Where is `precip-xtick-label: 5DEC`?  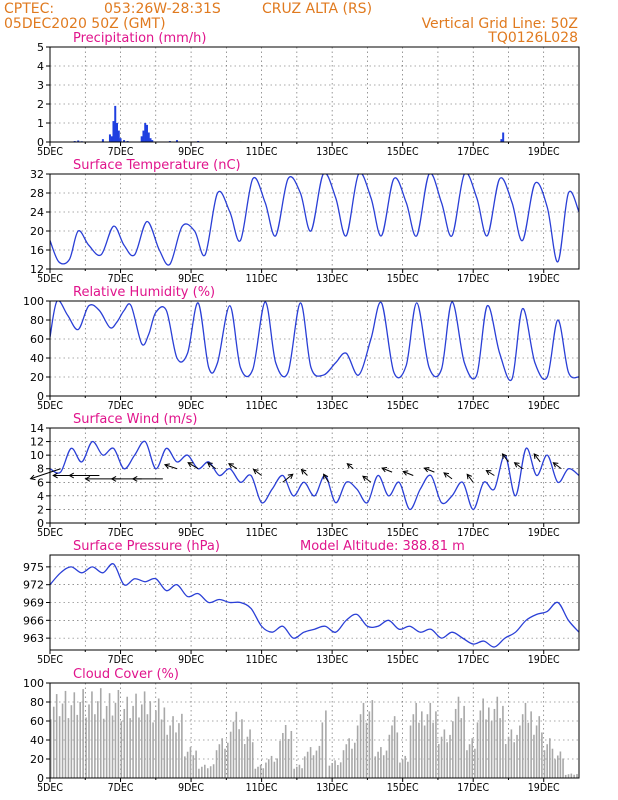
precip-xtick-label: 5DEC is located at coordinates (50, 152).